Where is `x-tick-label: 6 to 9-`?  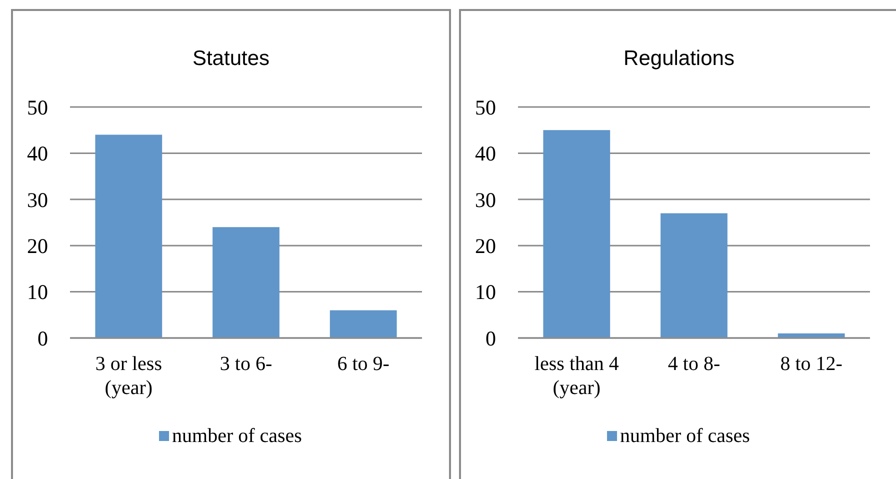
x-tick-label: 6 to 9- is located at coordinates (363, 364).